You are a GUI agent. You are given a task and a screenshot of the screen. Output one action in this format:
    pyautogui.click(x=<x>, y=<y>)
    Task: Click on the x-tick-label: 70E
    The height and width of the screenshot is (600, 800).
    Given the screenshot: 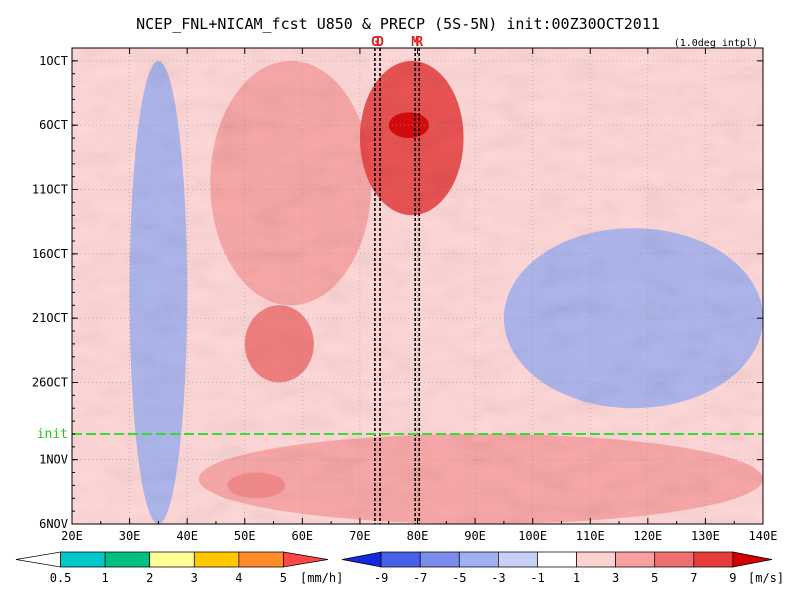 What is the action you would take?
    pyautogui.click(x=360, y=536)
    